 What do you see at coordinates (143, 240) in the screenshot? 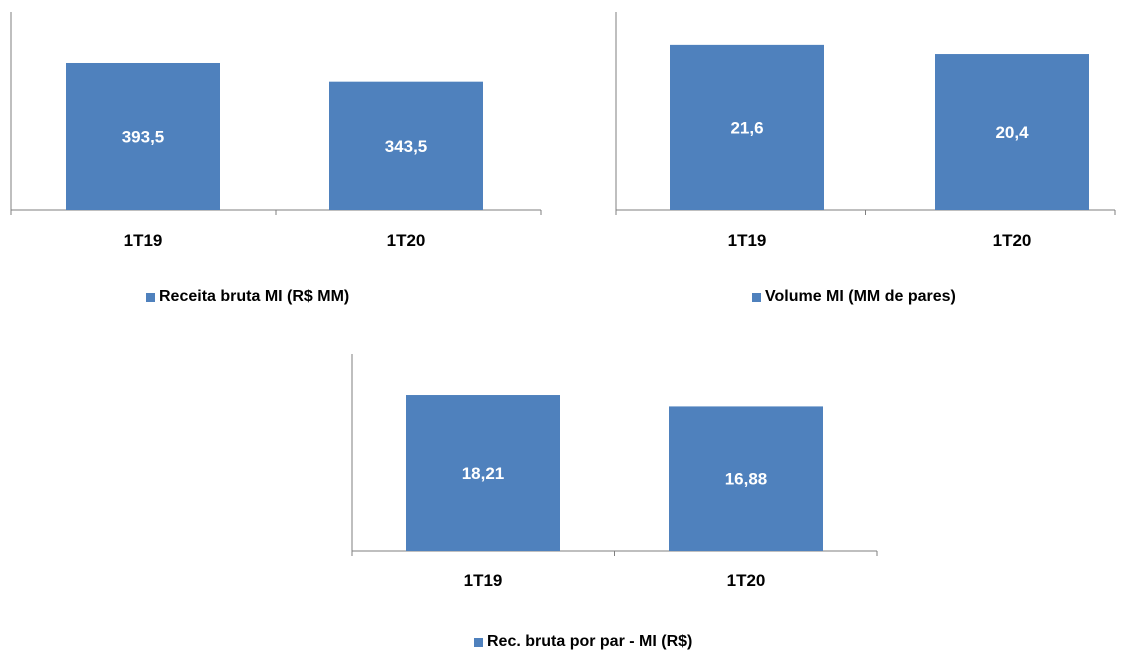
I see `receita-bruta-tick-label-1T19: 1T19` at bounding box center [143, 240].